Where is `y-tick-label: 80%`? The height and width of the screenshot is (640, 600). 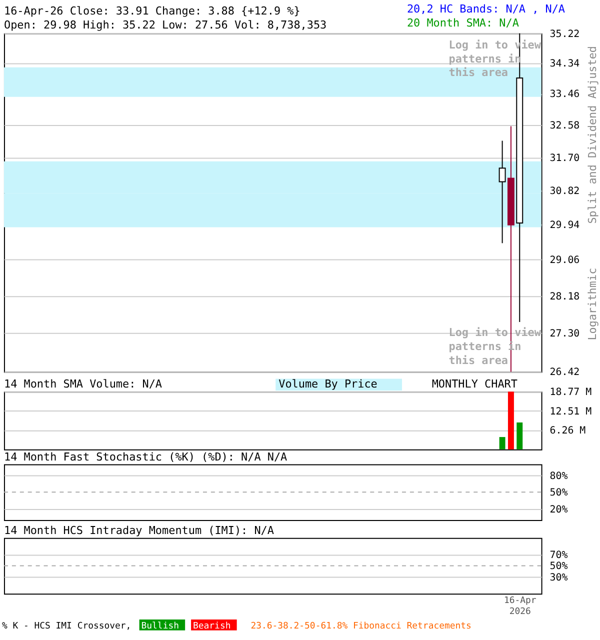
y-tick-label: 80% is located at coordinates (559, 476).